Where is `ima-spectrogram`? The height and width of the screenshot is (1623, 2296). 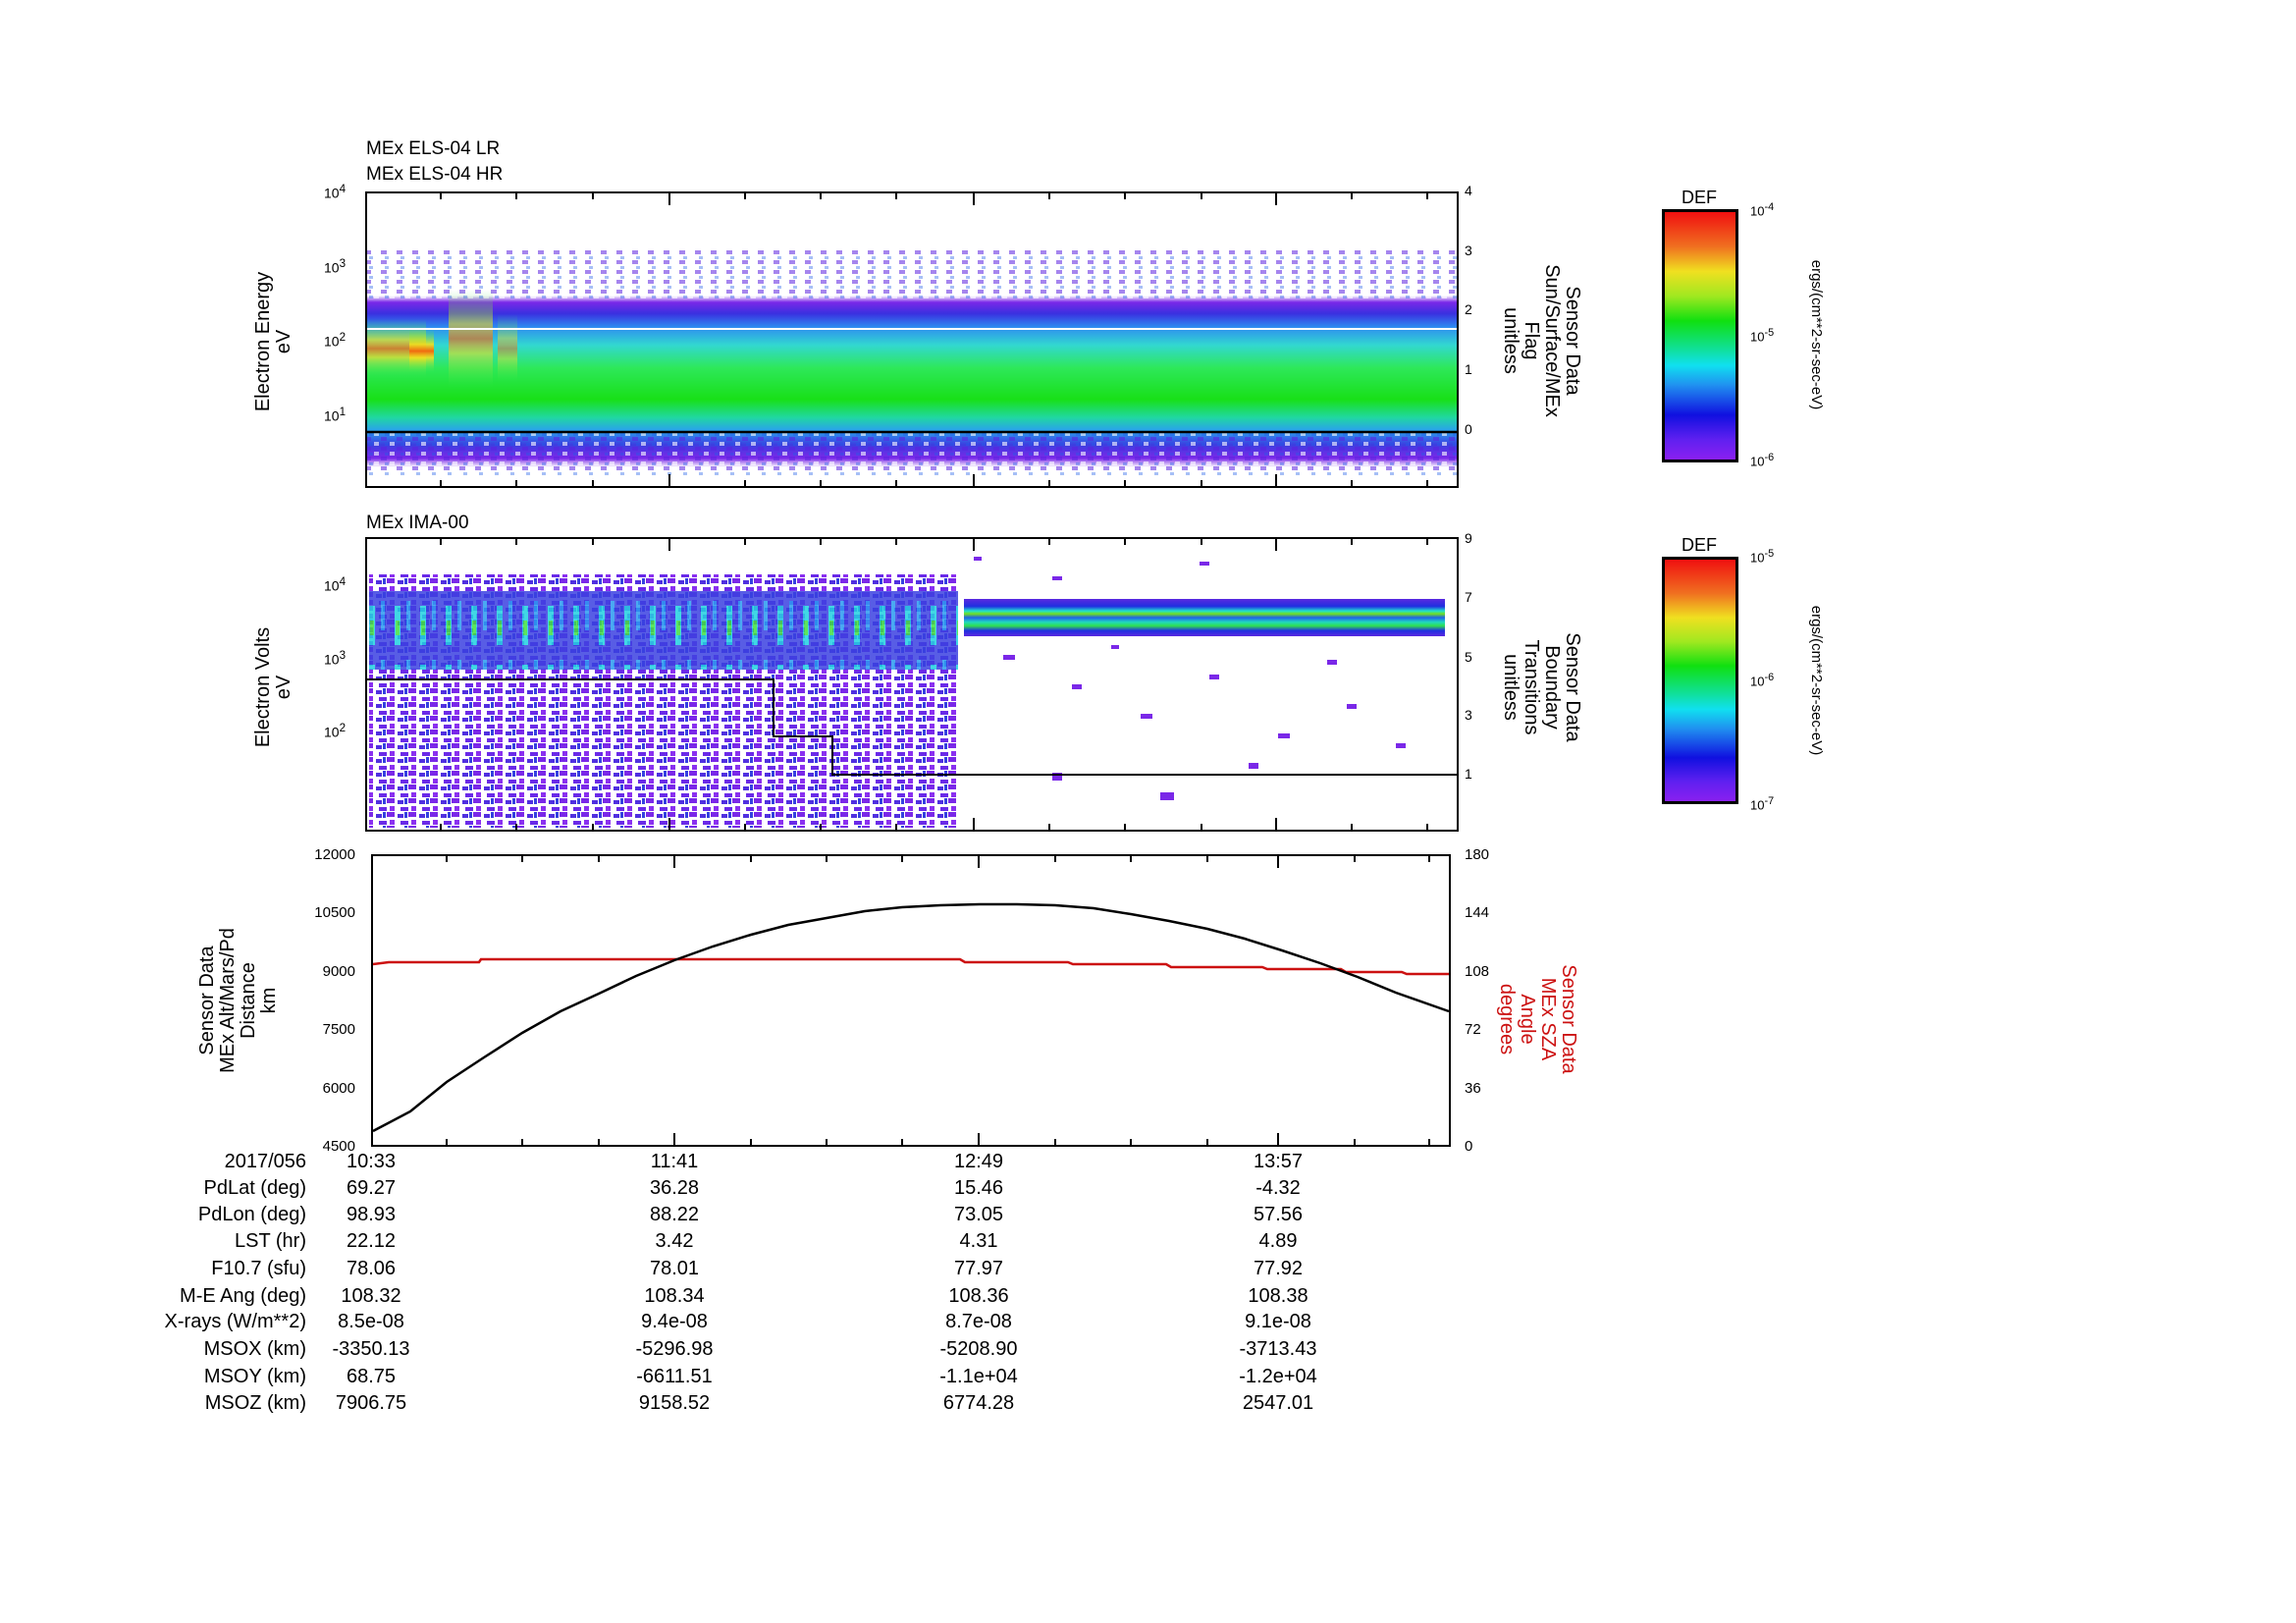 ima-spectrogram is located at coordinates (912, 684).